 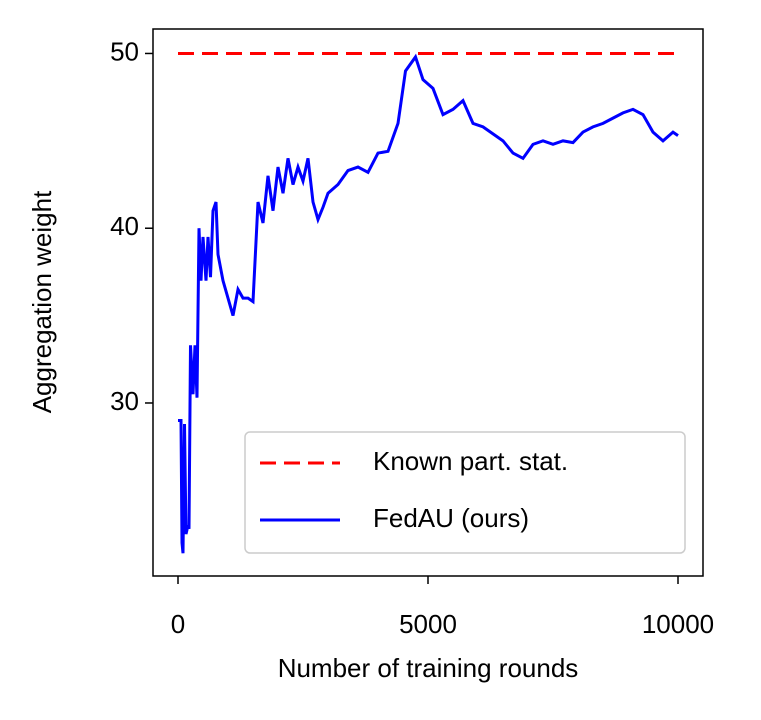 I want to click on x-axis-label: Number of training rounds, so click(x=428, y=668).